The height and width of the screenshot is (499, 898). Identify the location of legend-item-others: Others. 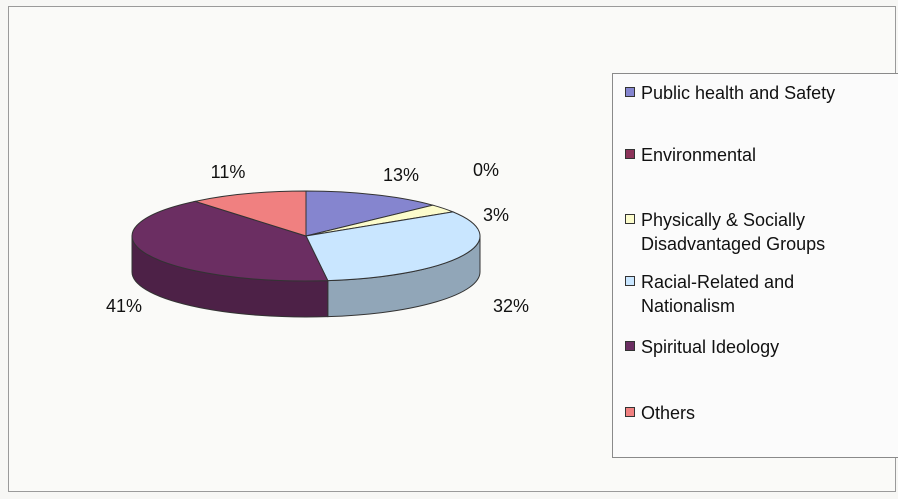
(660, 413).